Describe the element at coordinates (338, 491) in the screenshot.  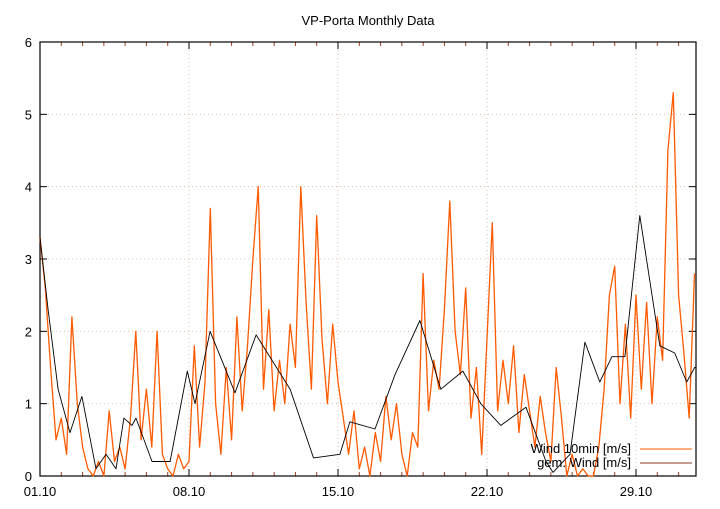
I see `x-tick-label: 15.10` at that location.